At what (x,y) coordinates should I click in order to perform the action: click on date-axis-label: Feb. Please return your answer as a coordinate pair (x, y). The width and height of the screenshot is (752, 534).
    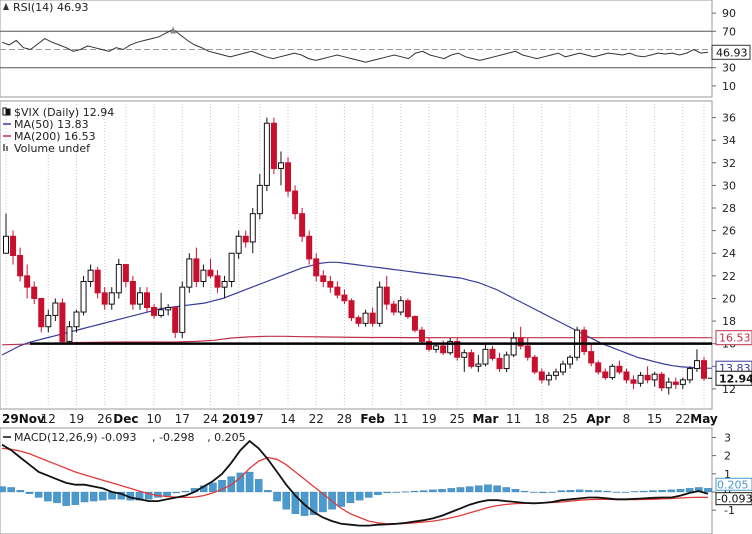
    Looking at the image, I should click on (372, 419).